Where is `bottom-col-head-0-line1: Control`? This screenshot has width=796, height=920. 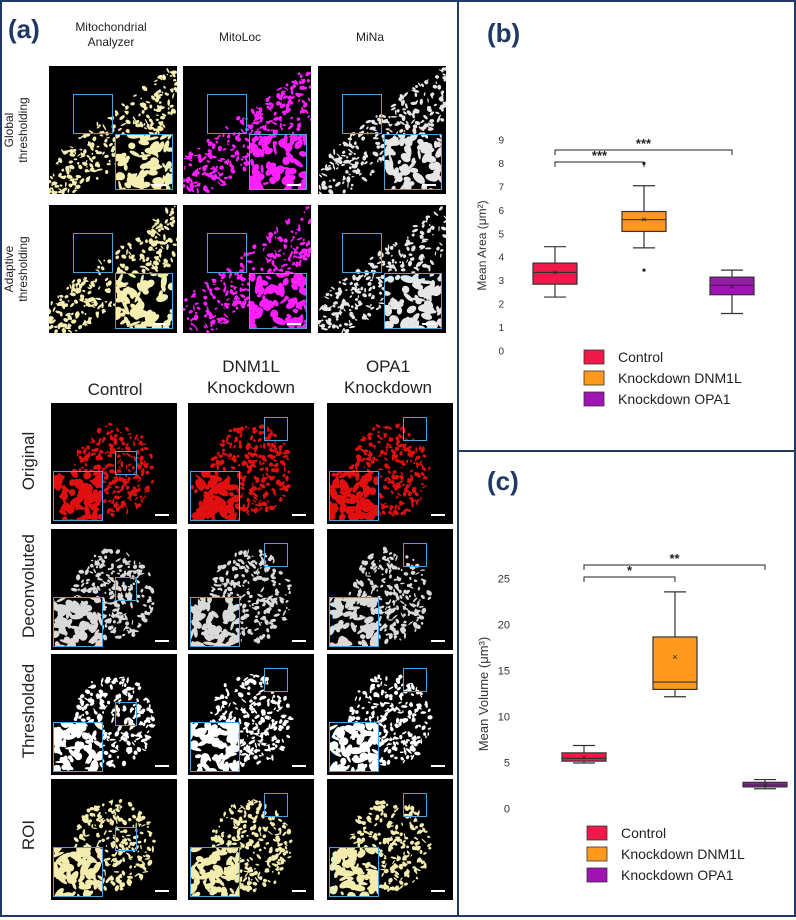 bottom-col-head-0-line1: Control is located at coordinates (115, 389).